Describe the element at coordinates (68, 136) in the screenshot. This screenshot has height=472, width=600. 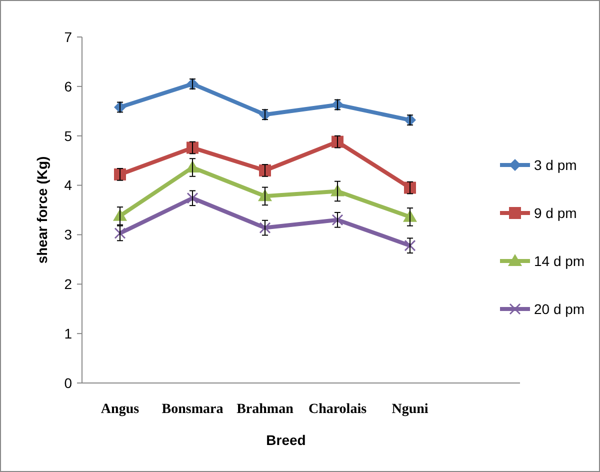
I see `y-tick-label: 5` at that location.